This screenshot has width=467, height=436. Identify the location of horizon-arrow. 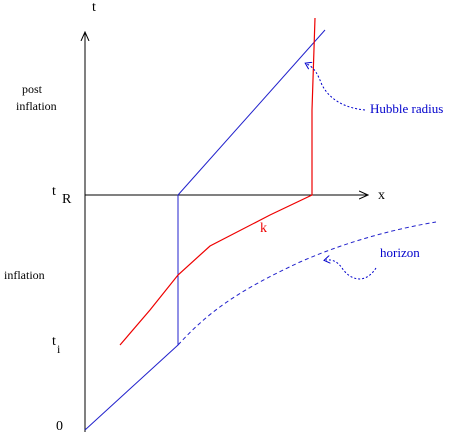
(351, 270).